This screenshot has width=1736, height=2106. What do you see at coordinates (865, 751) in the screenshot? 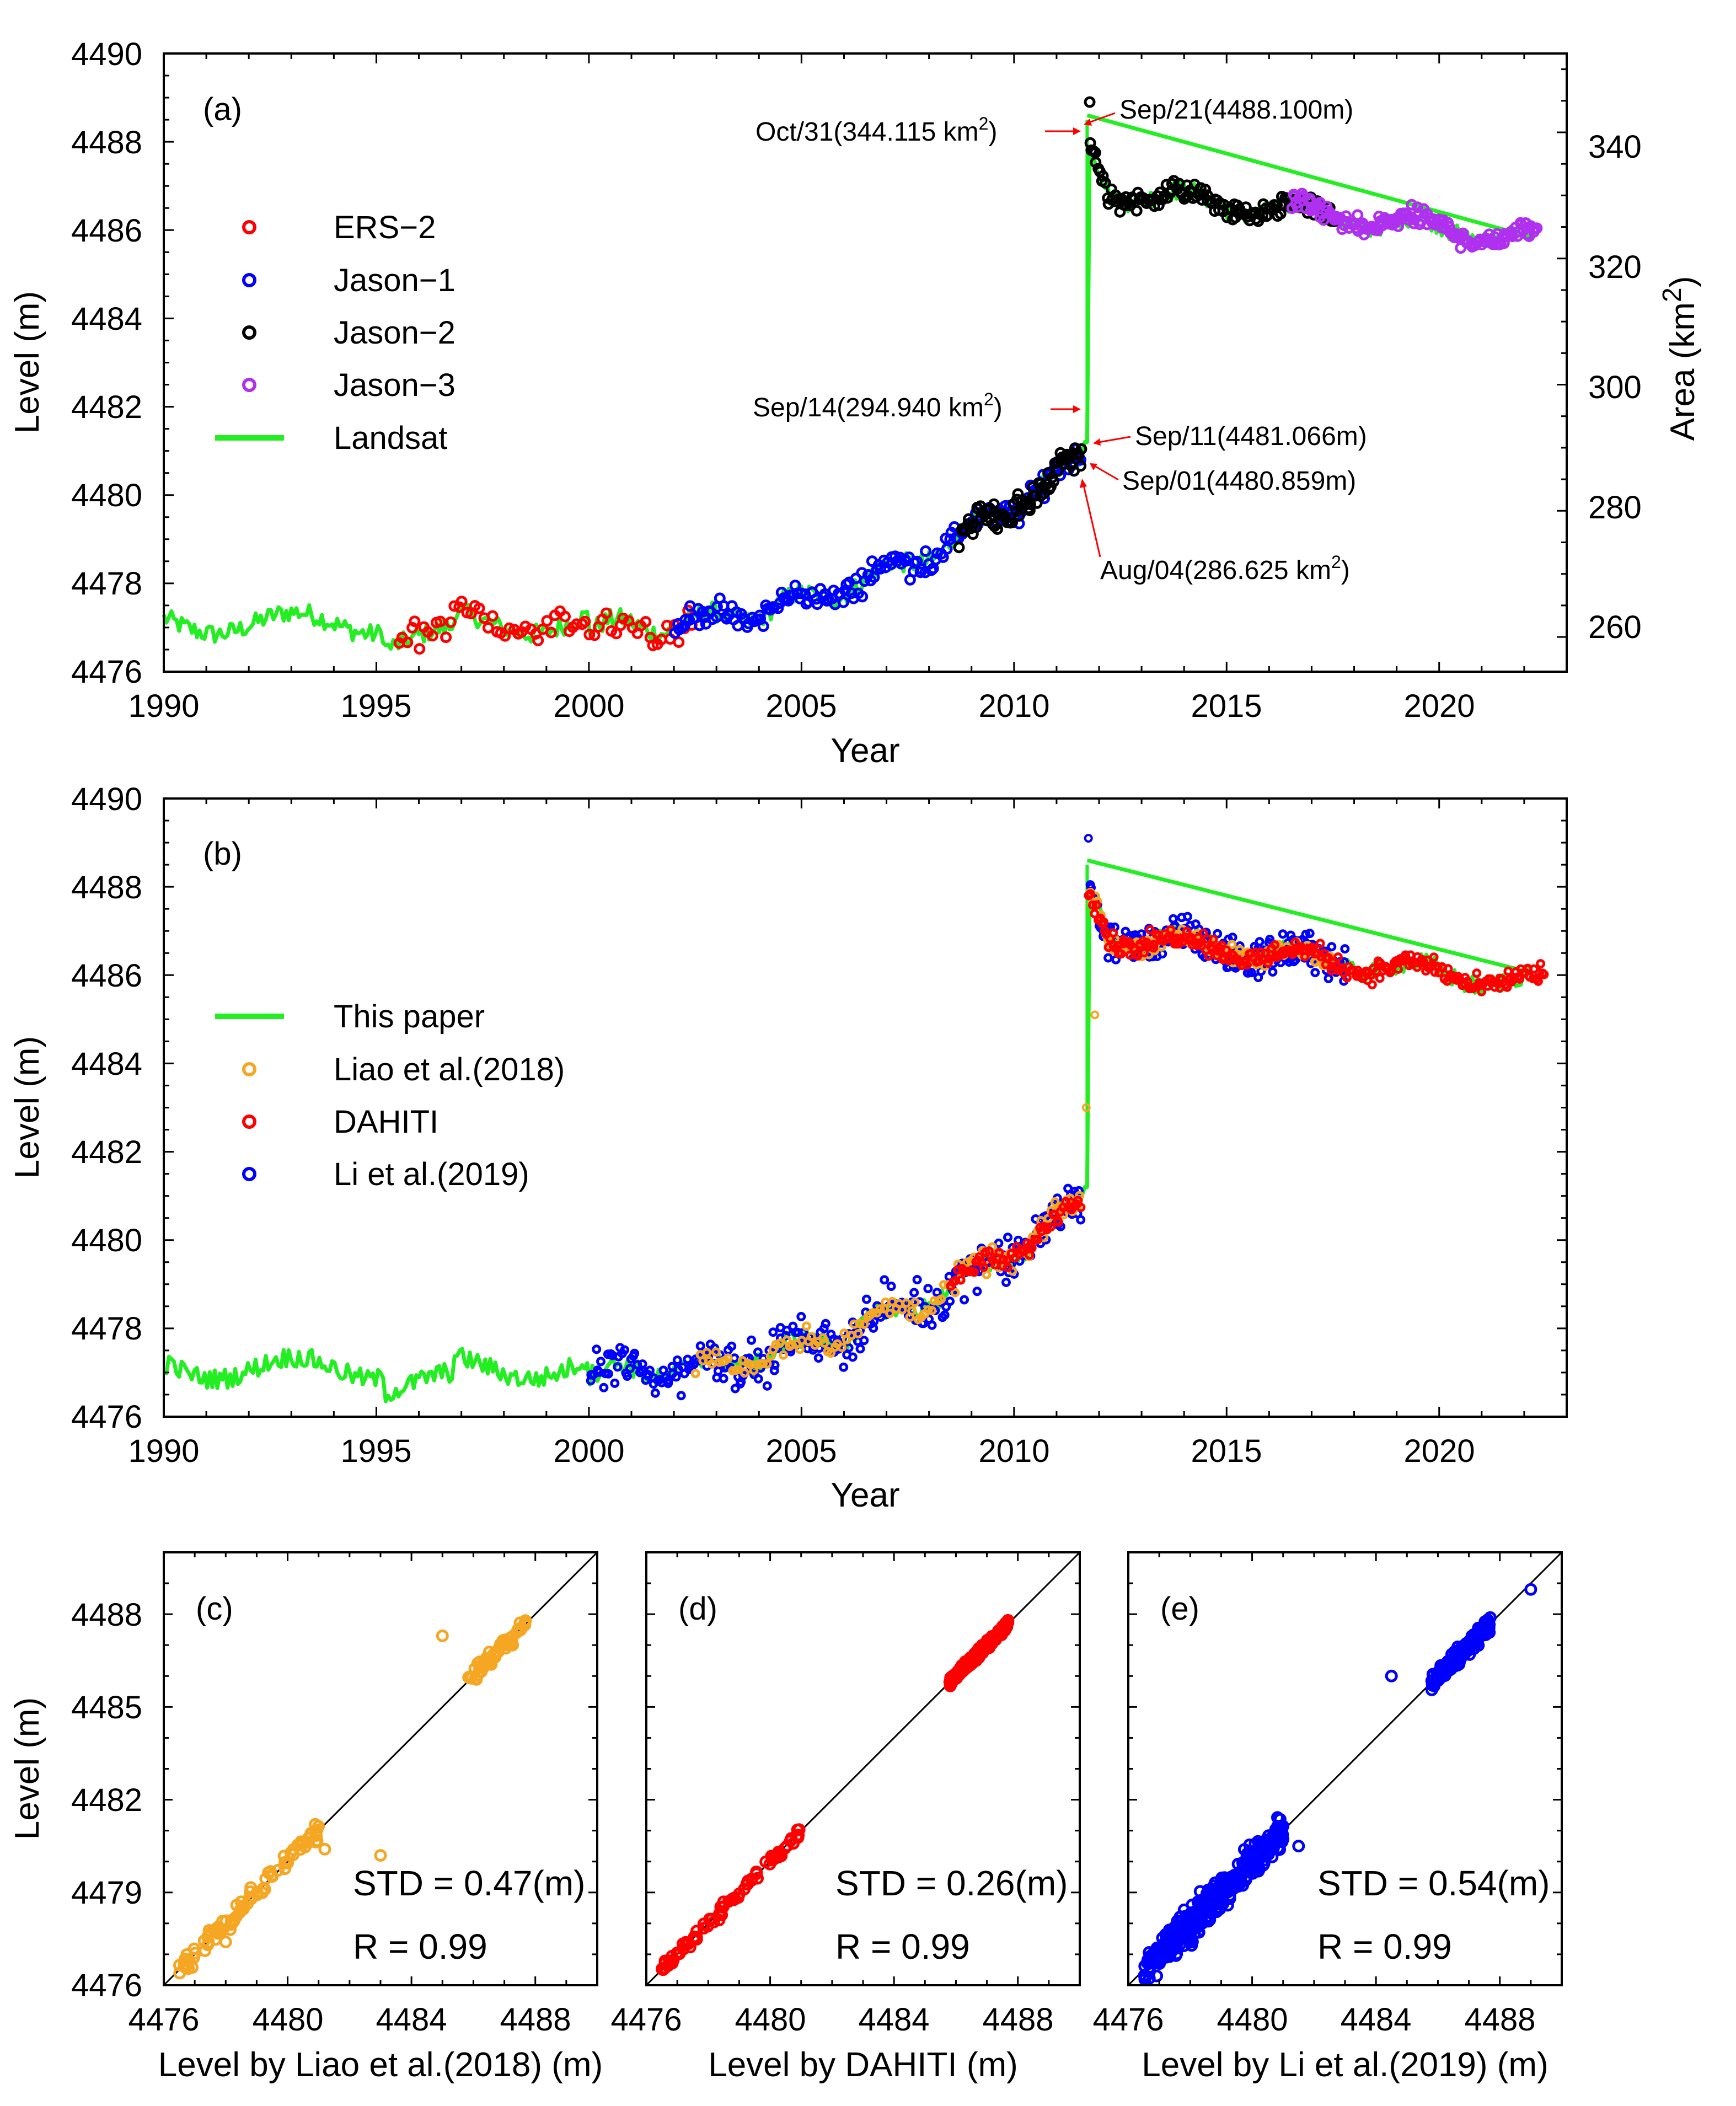
I see `panel-a-xlabel: Year` at bounding box center [865, 751].